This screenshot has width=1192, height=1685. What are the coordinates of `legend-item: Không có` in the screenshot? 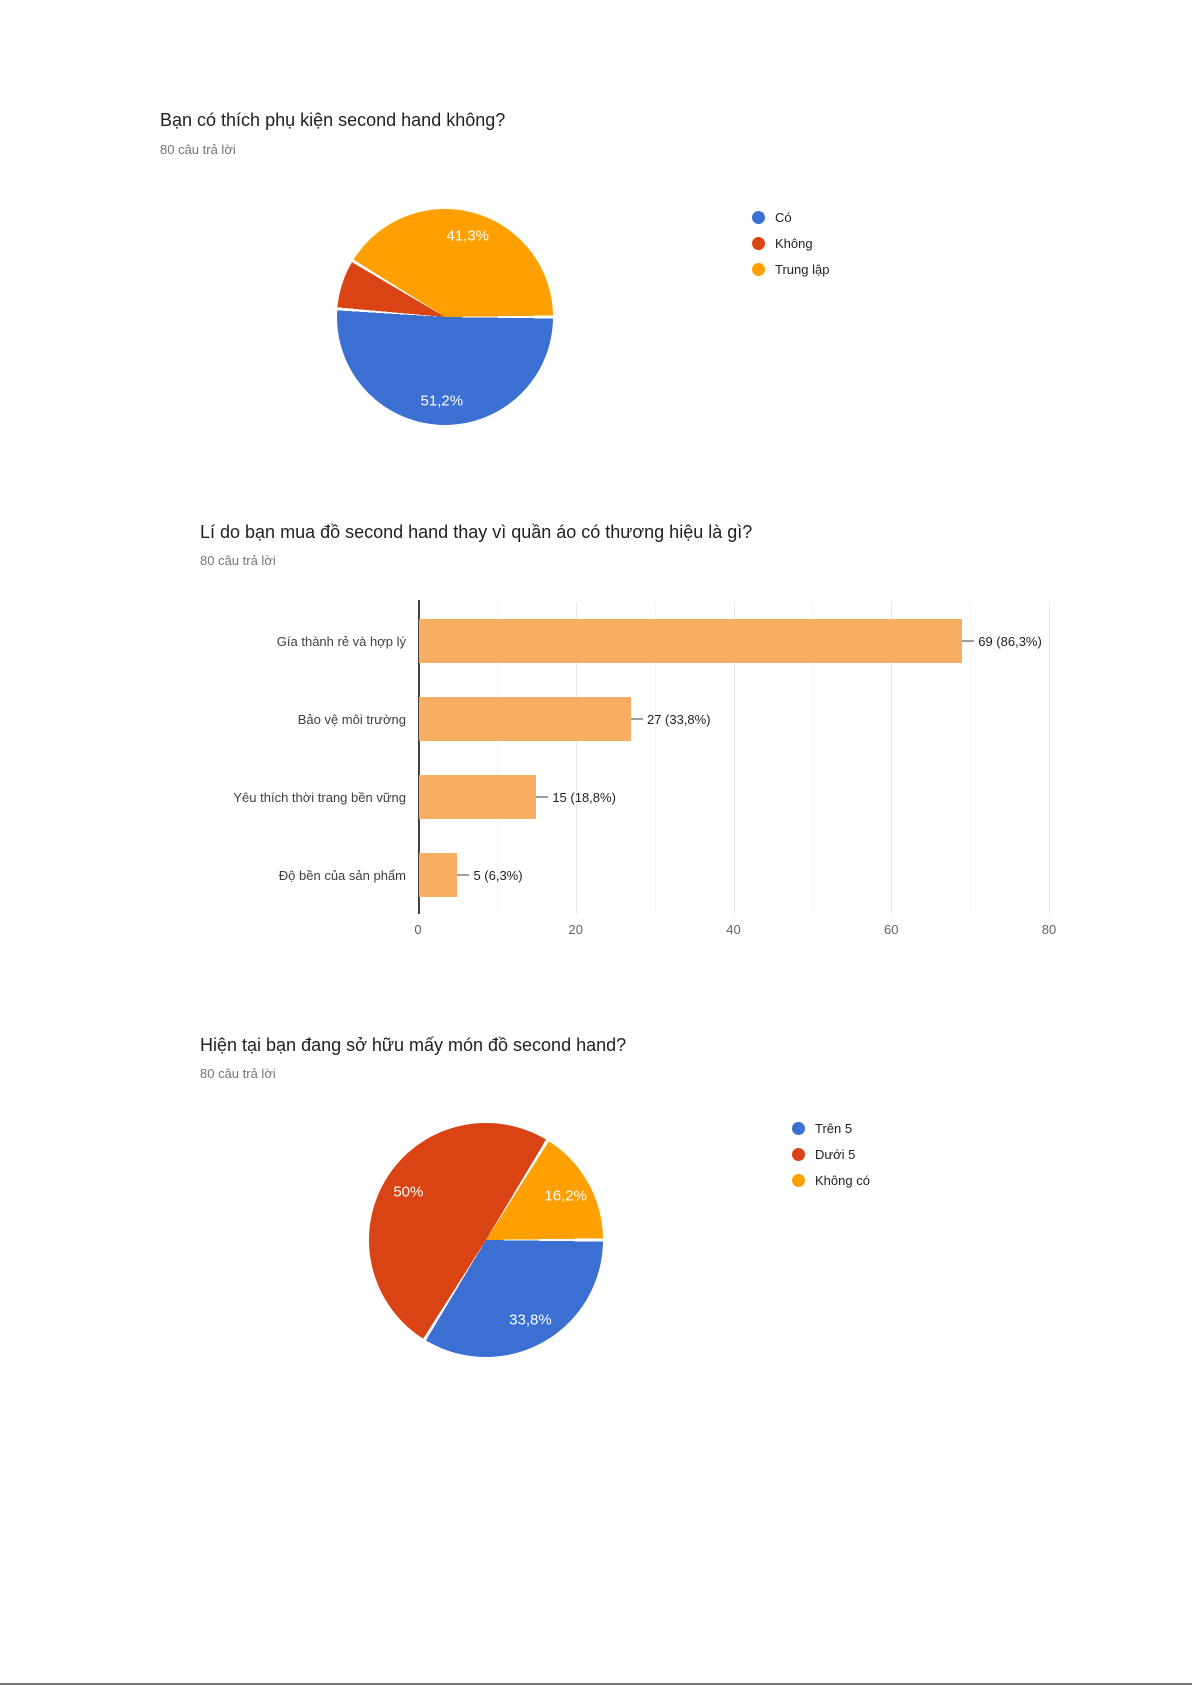 It's located at (831, 1180).